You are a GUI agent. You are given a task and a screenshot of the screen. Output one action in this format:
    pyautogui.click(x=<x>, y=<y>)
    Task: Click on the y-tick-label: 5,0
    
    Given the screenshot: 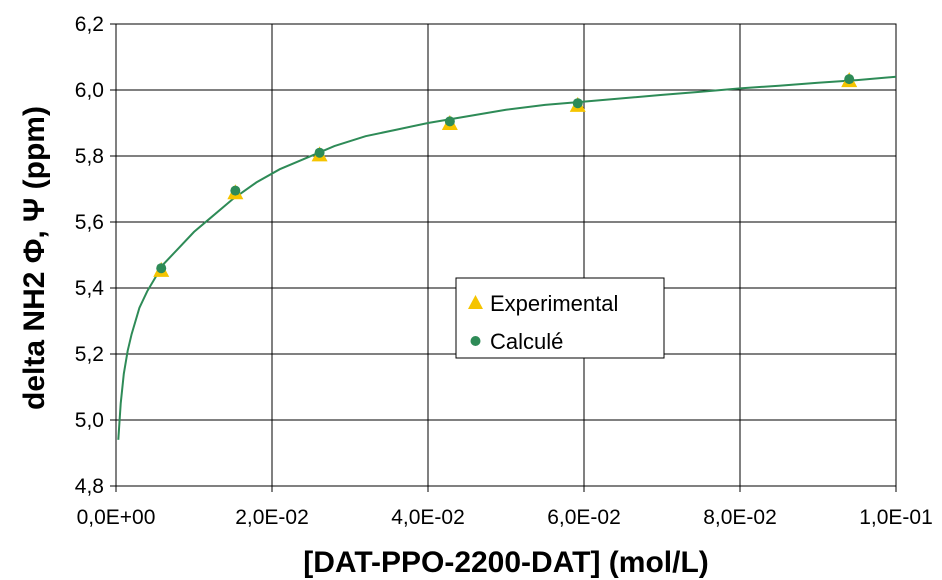 What is the action you would take?
    pyautogui.click(x=89, y=420)
    